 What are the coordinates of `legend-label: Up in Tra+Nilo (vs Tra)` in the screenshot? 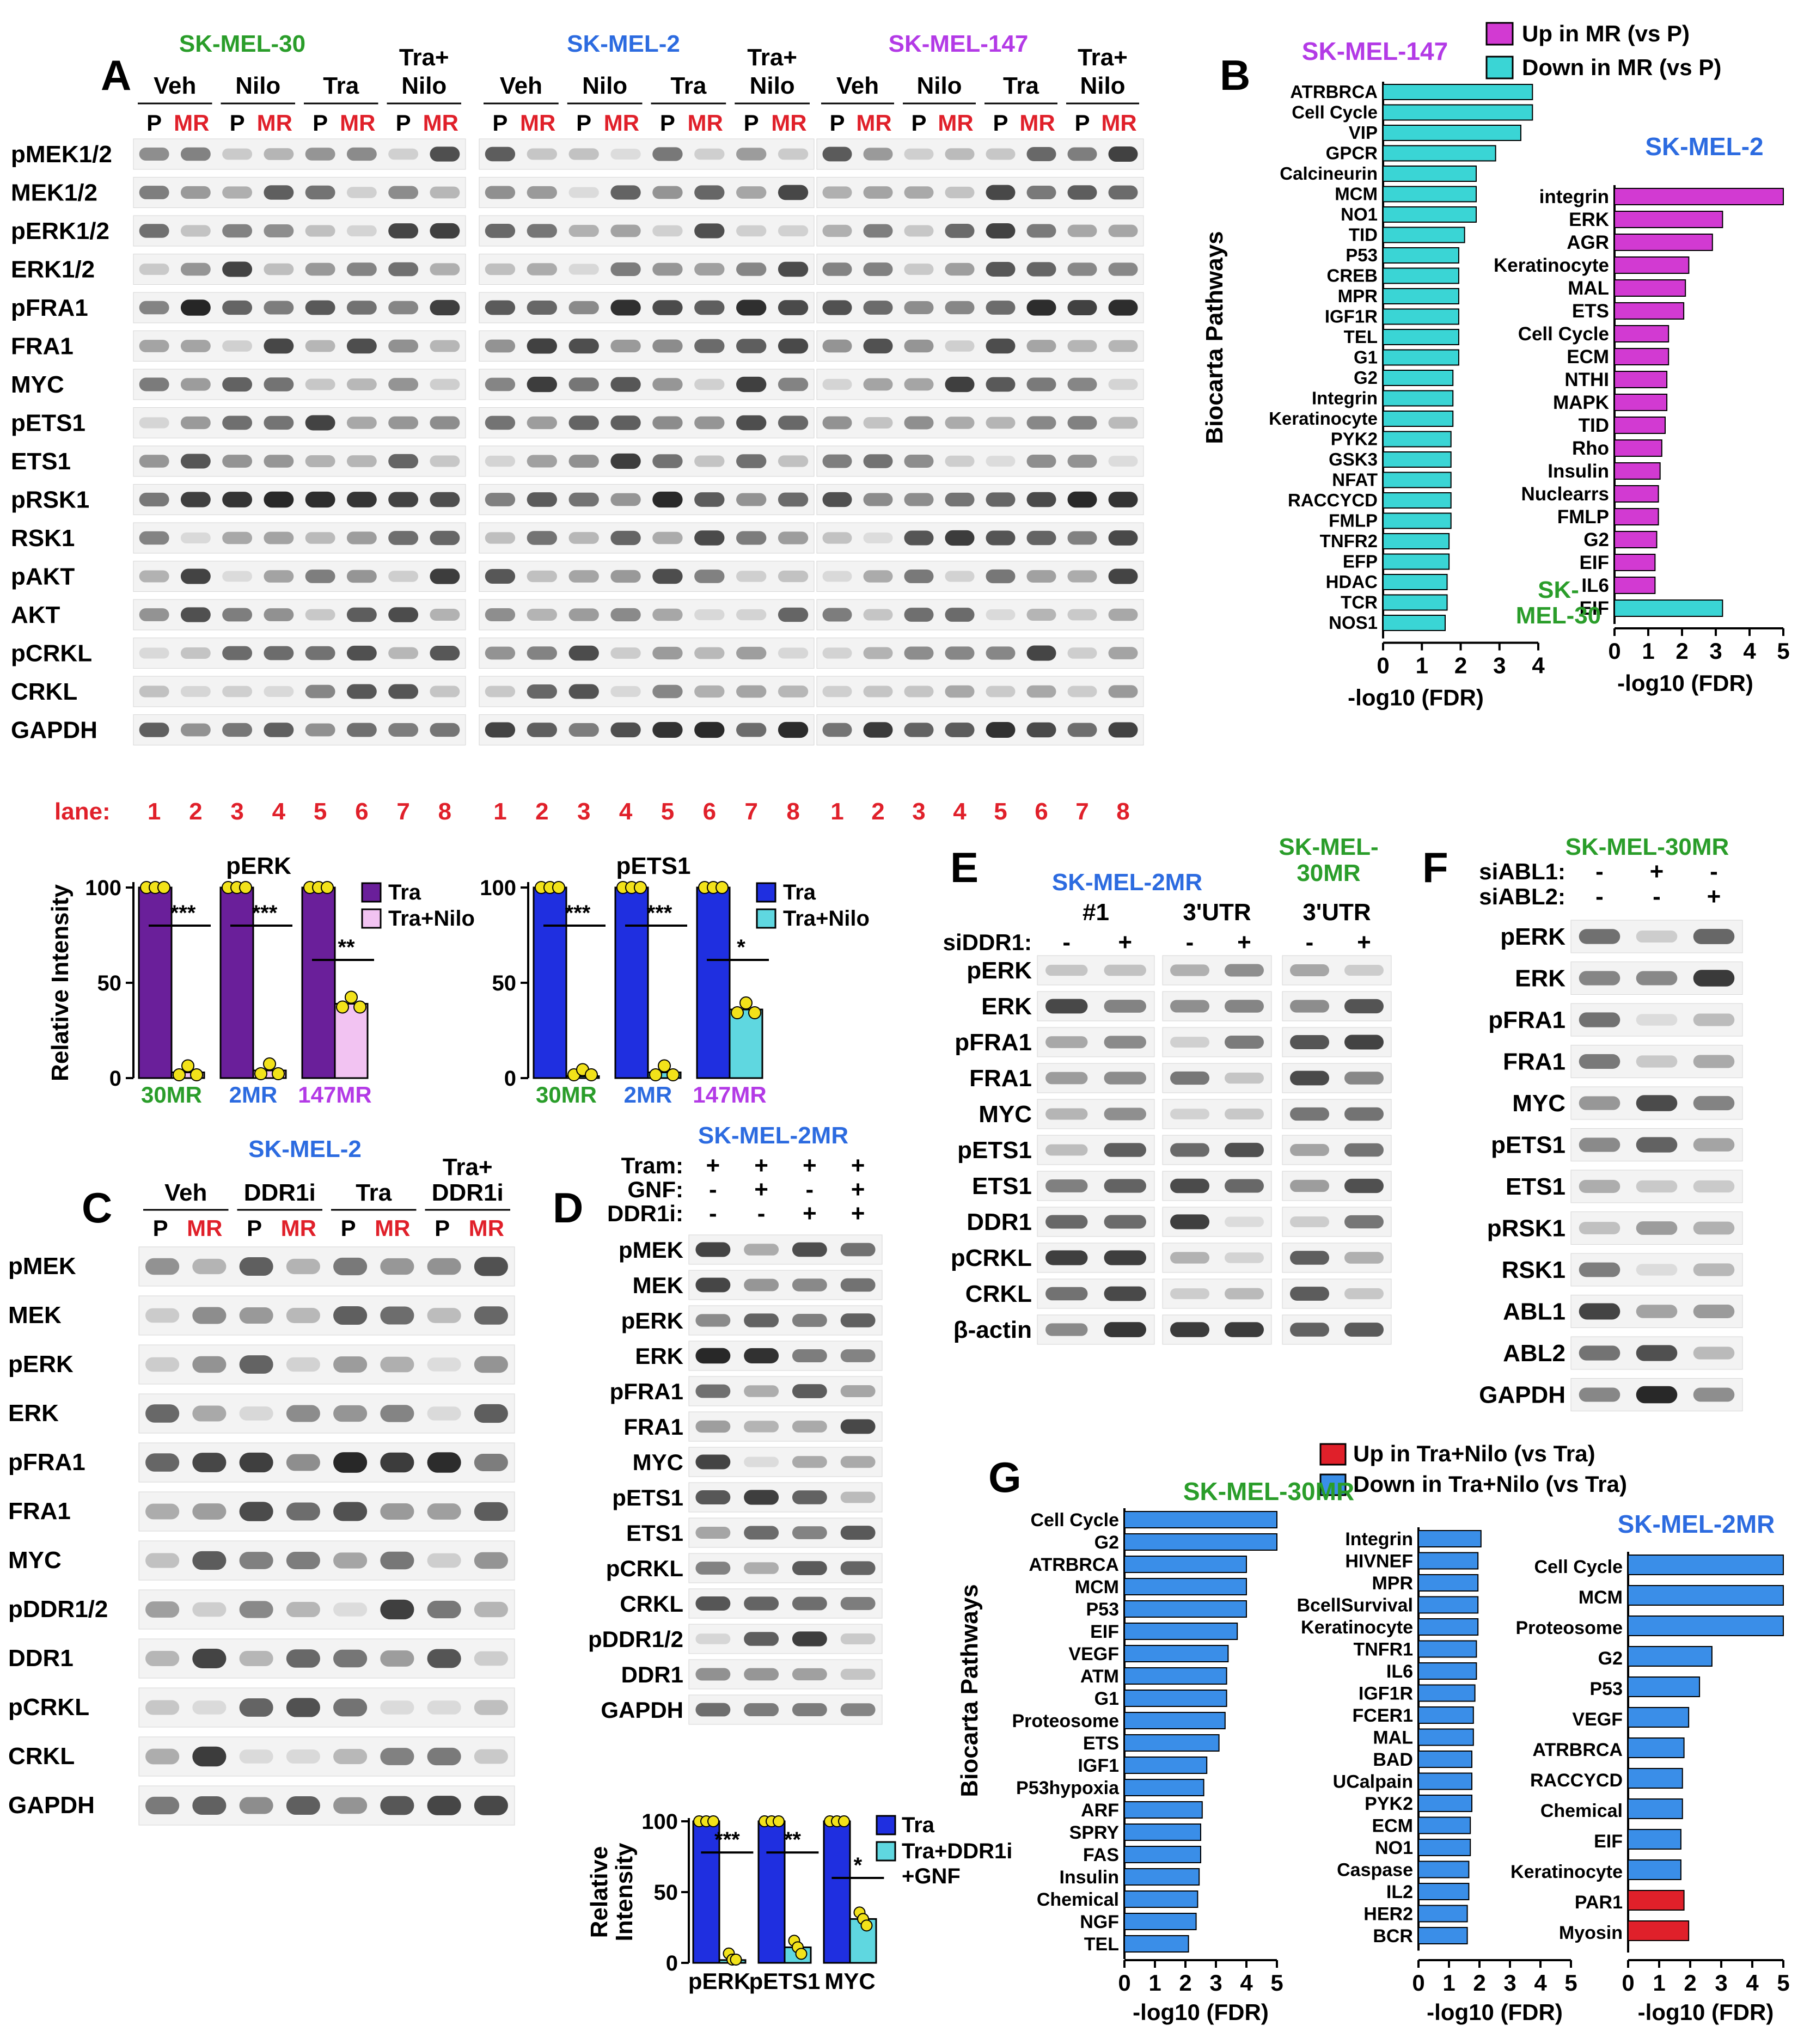 It's located at (1474, 1453).